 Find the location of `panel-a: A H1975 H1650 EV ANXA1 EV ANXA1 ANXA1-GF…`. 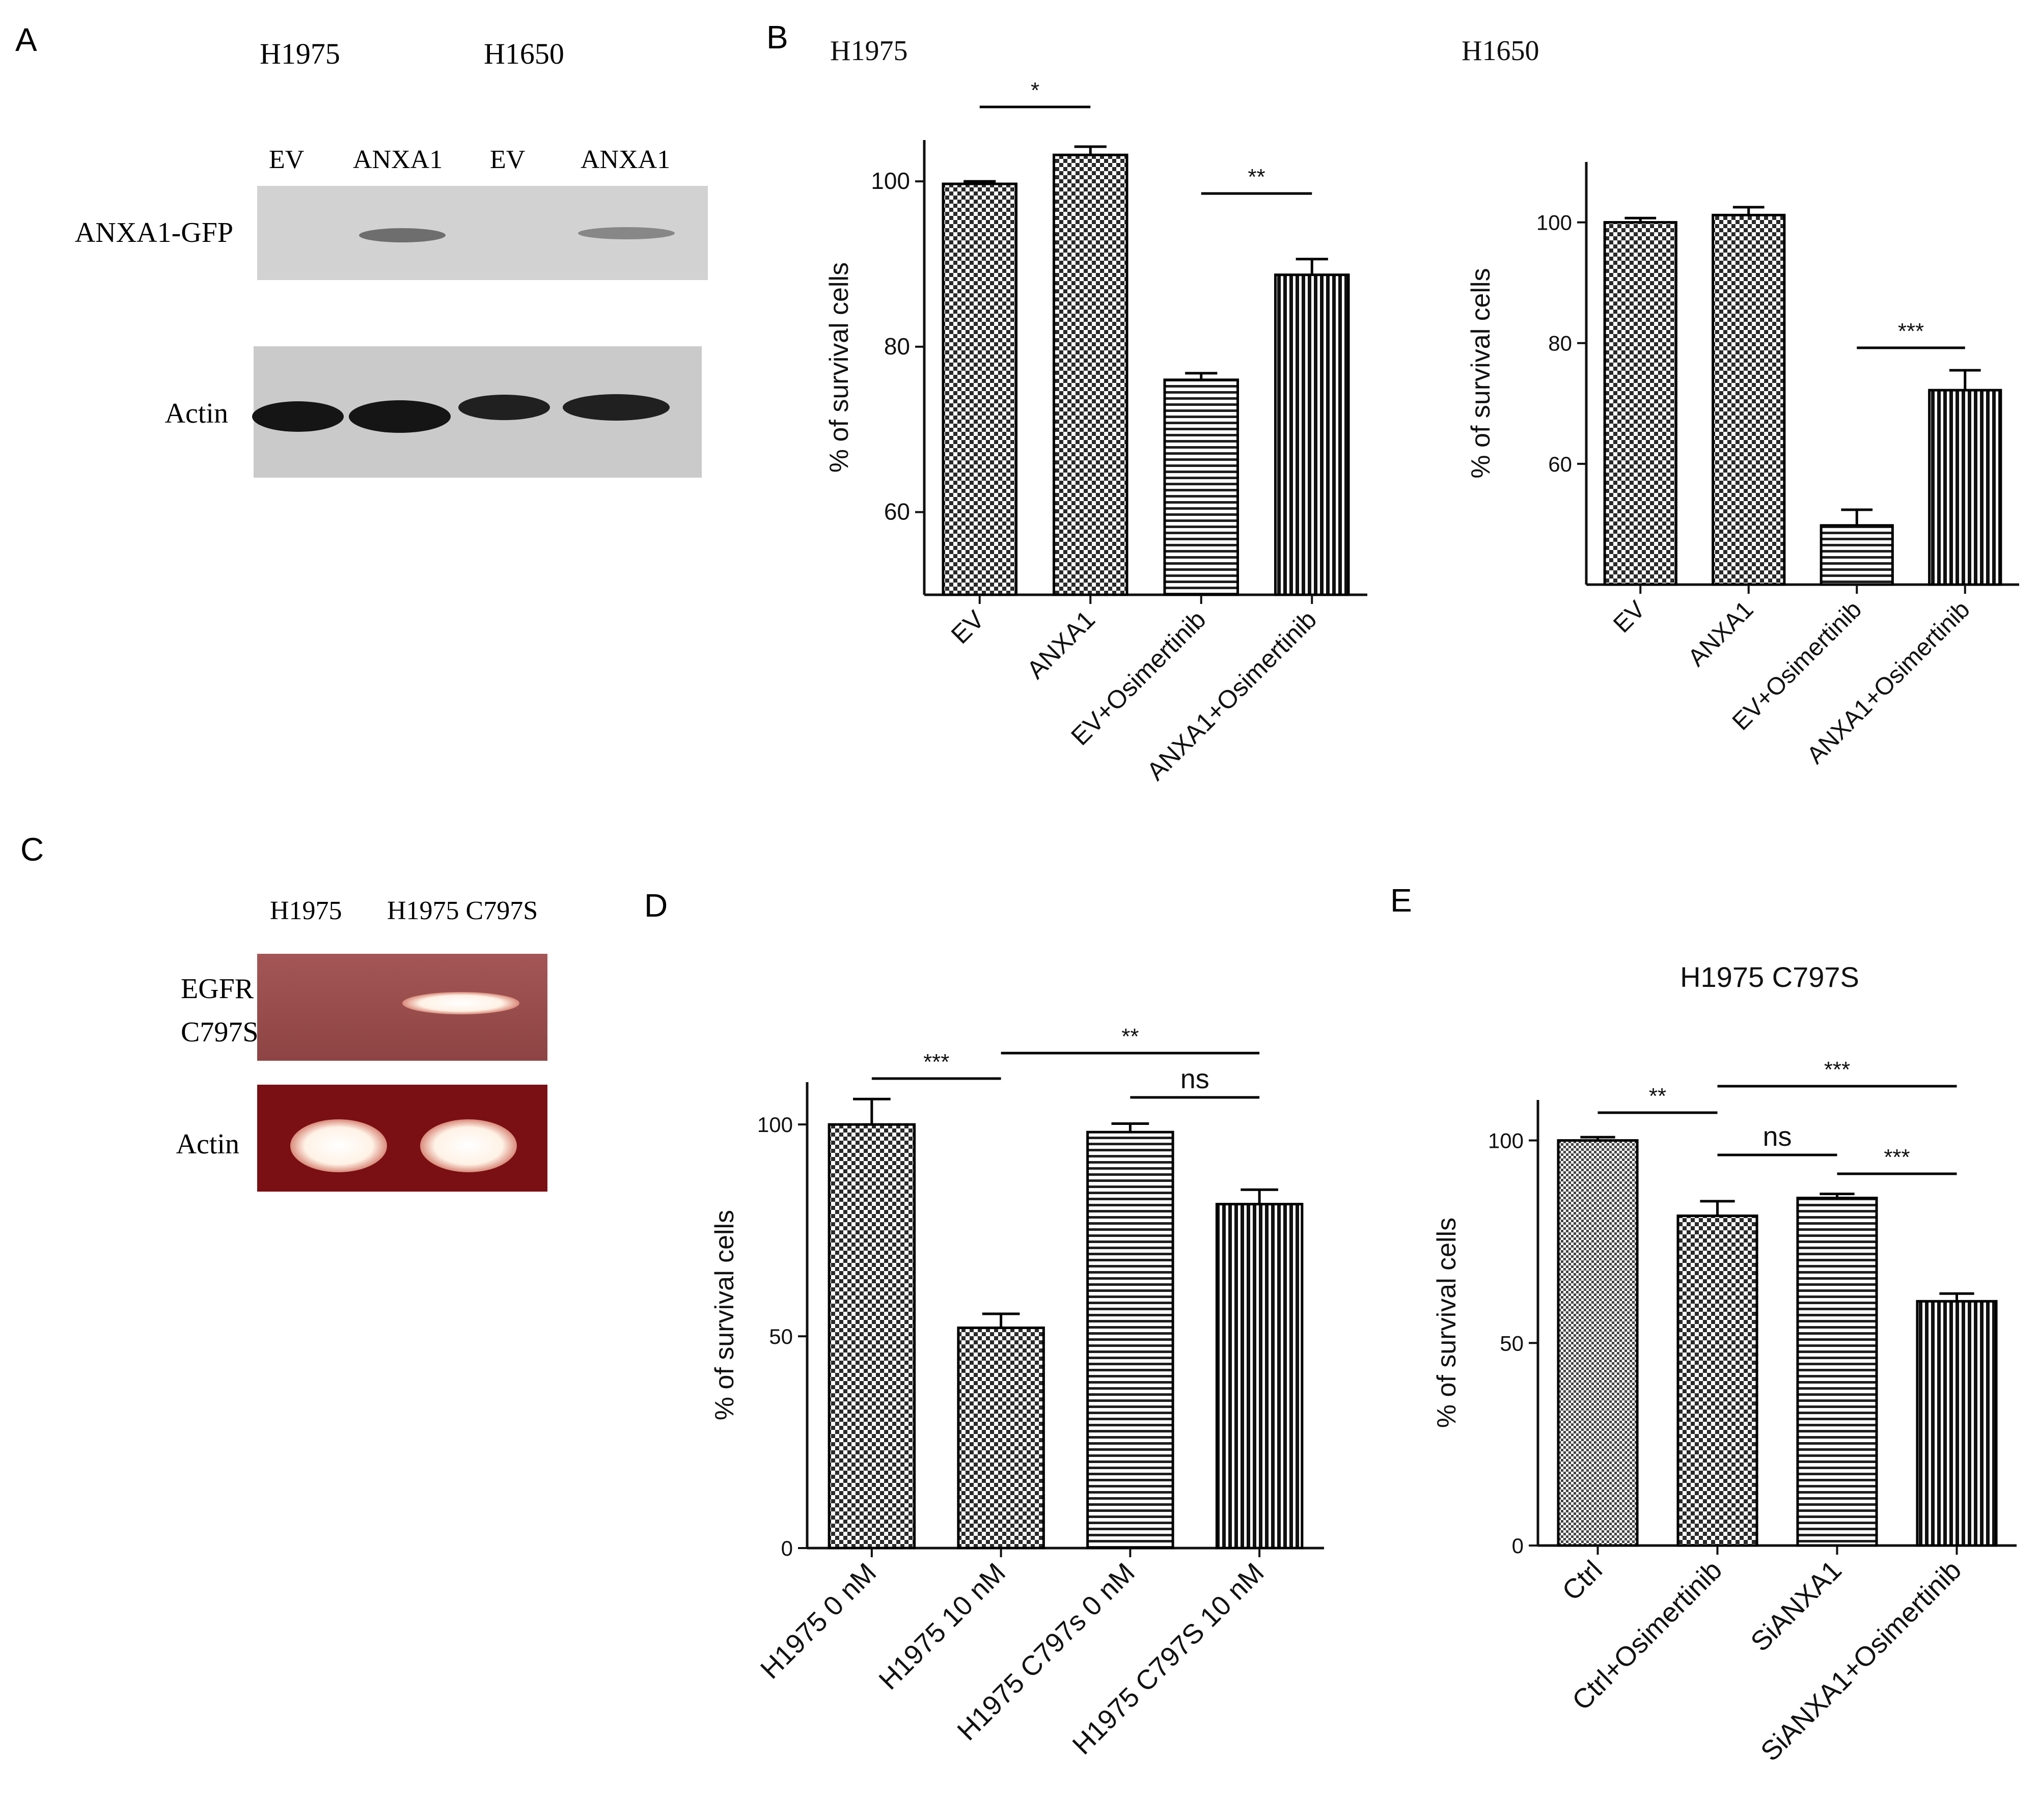

panel-a: A H1975 H1650 EV ANXA1 EV ANXA1 ANXA1-GF… is located at coordinates (361, 249).